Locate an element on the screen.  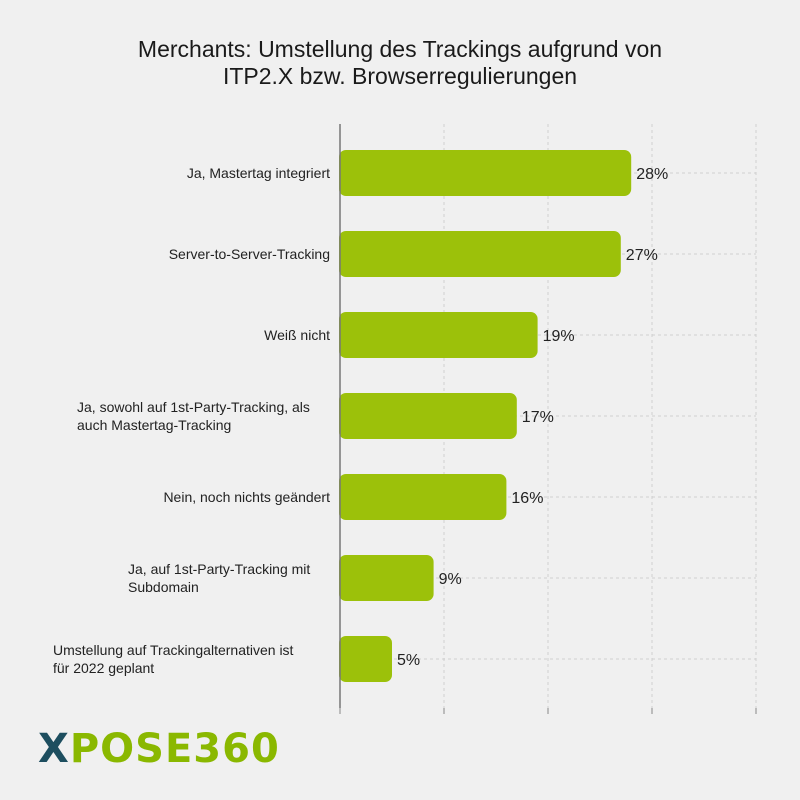
data-label: 5% is located at coordinates (408, 660).